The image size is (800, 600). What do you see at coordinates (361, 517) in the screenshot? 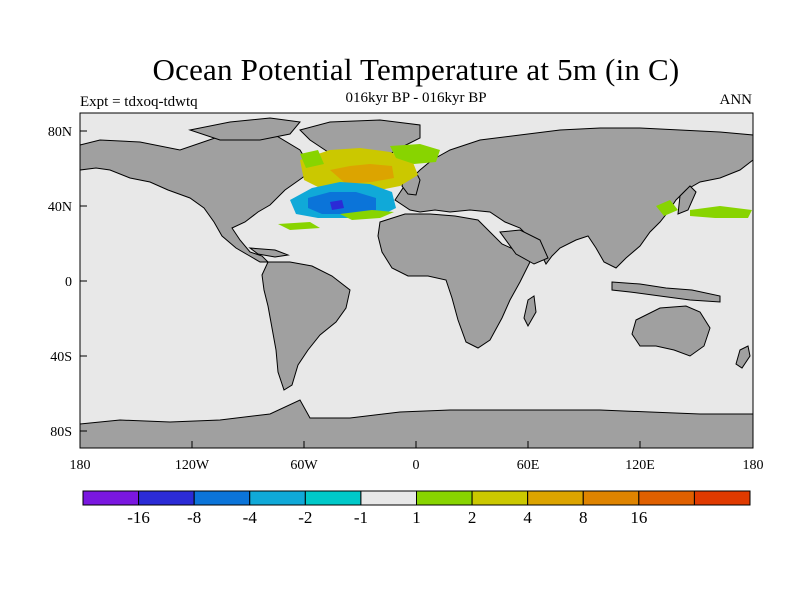
I see `colorbar-label: -1` at bounding box center [361, 517].